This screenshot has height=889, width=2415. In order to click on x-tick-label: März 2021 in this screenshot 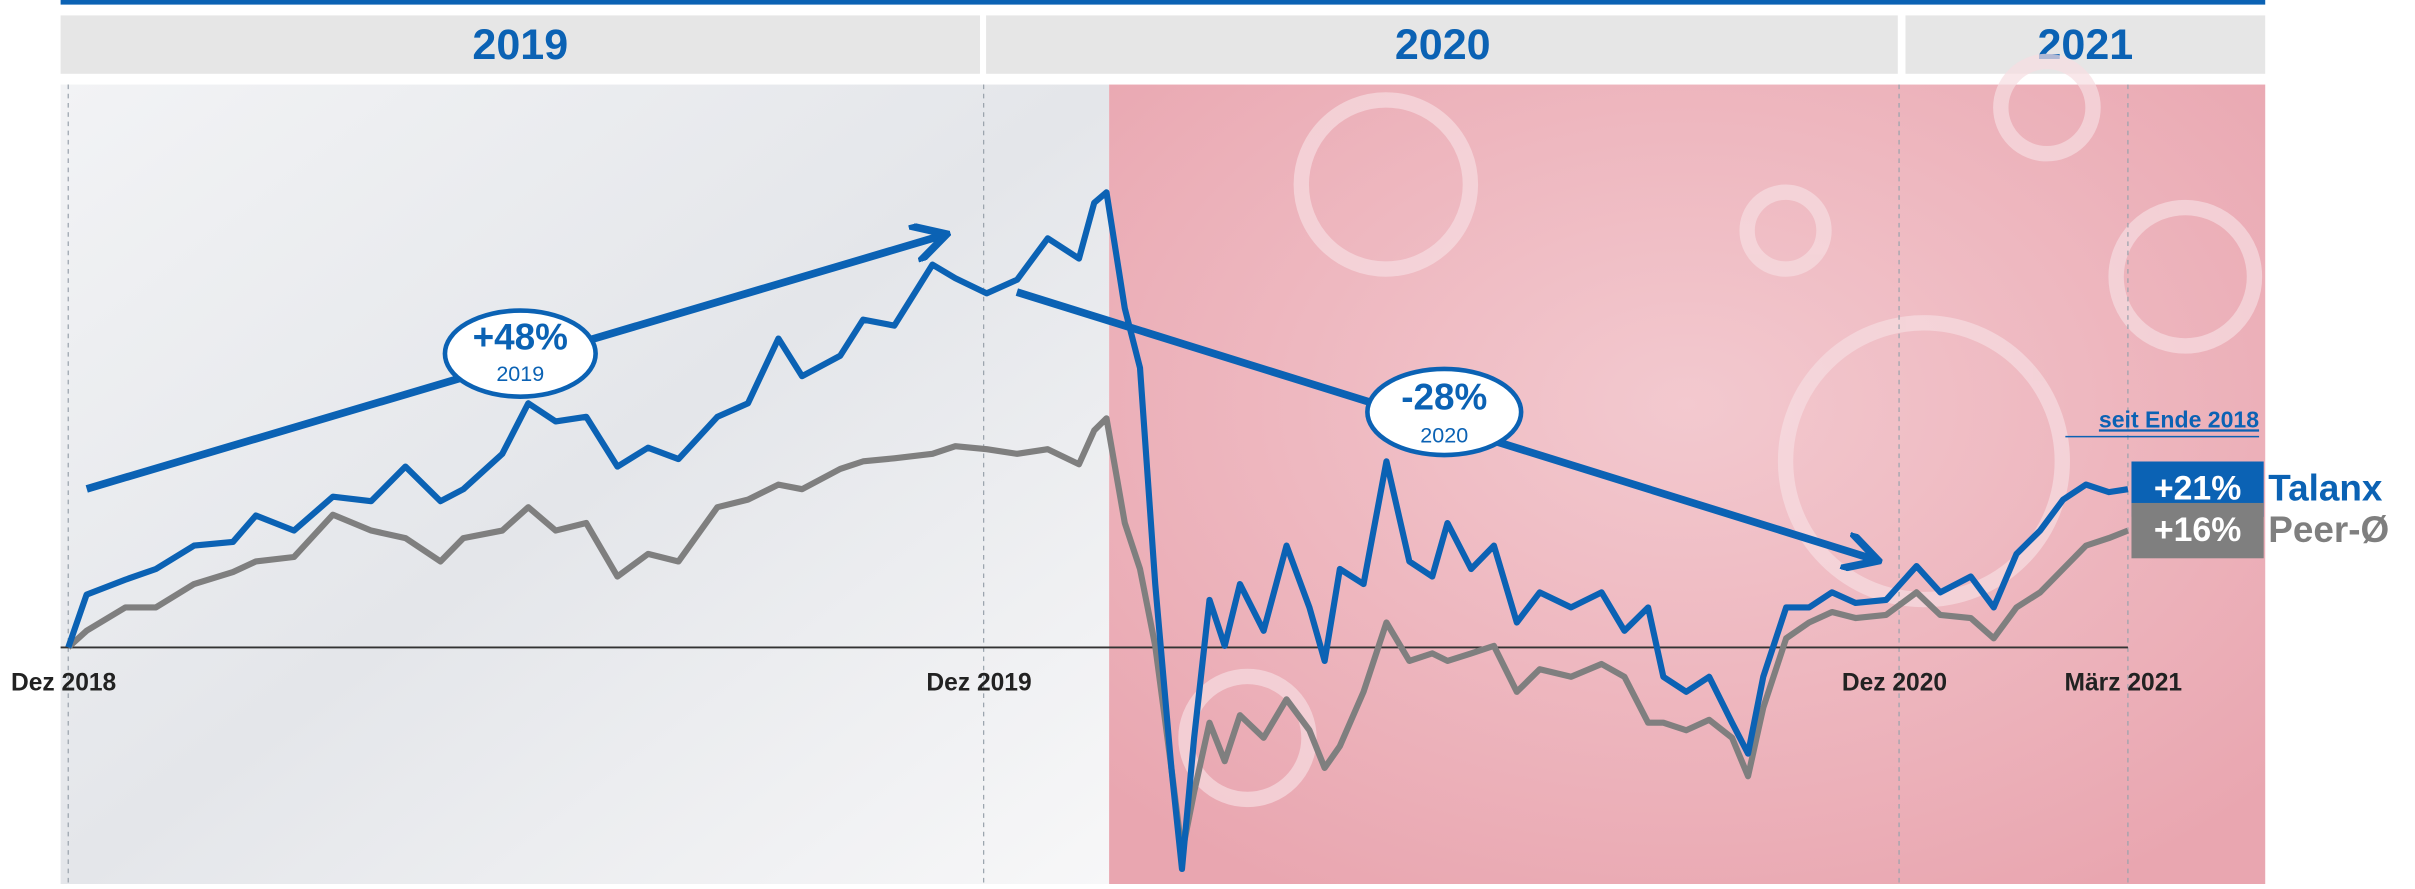, I will do `click(2124, 683)`.